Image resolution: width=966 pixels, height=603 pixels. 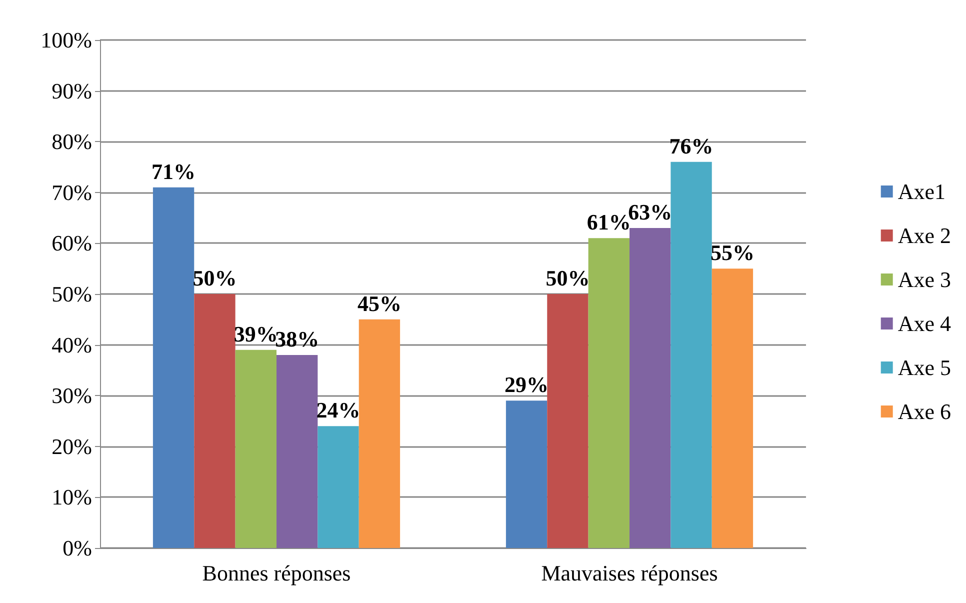 What do you see at coordinates (174, 171) in the screenshot?
I see `data-label: 71%` at bounding box center [174, 171].